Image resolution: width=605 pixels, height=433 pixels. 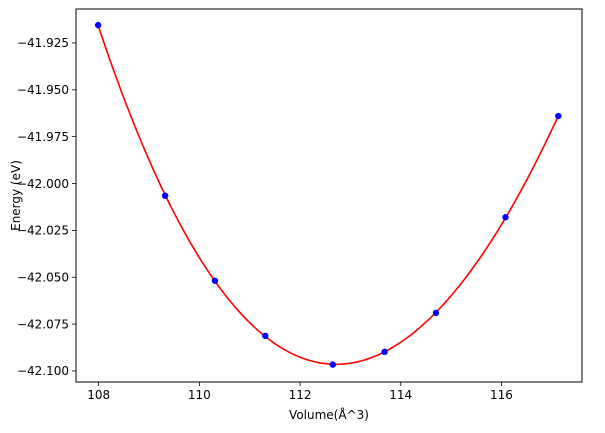 I want to click on x-tick-label: 114, so click(x=400, y=395).